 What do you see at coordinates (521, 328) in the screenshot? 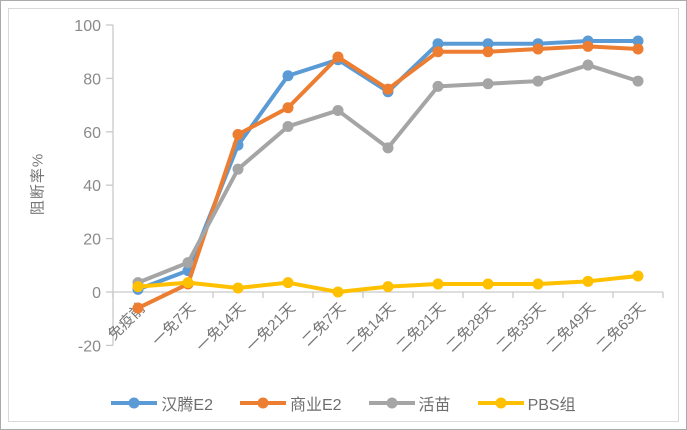
I see `x-tick-label: 二免35天` at bounding box center [521, 328].